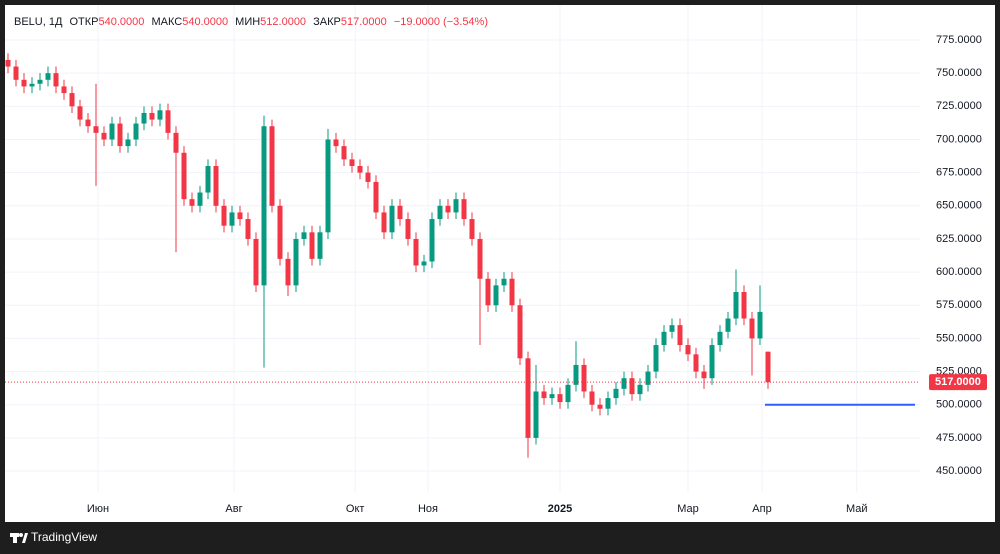 The image size is (1000, 554). Describe the element at coordinates (688, 509) in the screenshot. I see `x-tick-label: Мар` at that location.